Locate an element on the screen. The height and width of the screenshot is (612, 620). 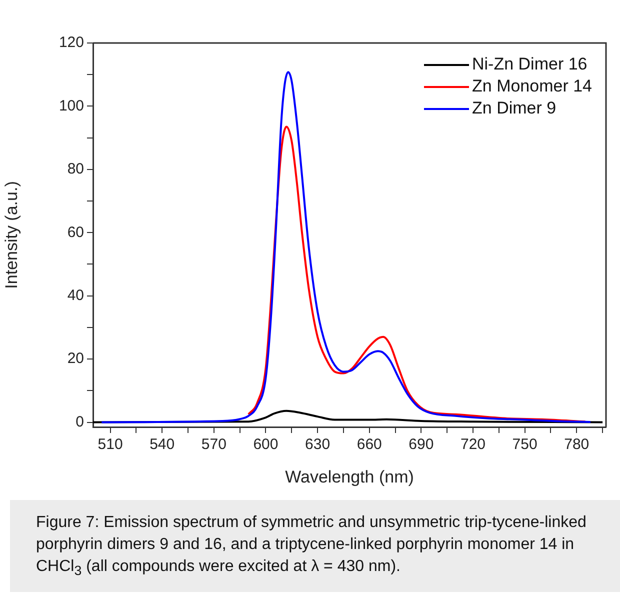
y-tick-label: 80 is located at coordinates (75, 169).